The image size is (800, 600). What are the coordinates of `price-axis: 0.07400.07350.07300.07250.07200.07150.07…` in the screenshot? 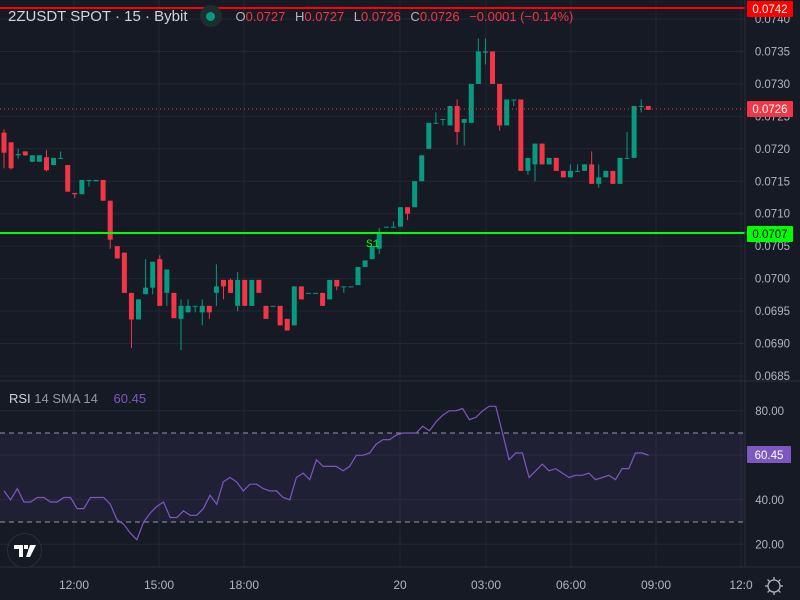 It's located at (772, 198).